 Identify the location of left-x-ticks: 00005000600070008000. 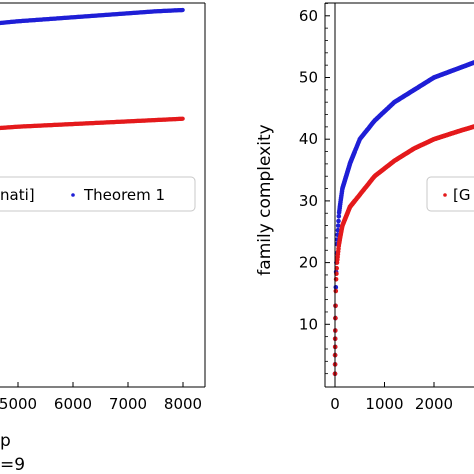
(101, 397).